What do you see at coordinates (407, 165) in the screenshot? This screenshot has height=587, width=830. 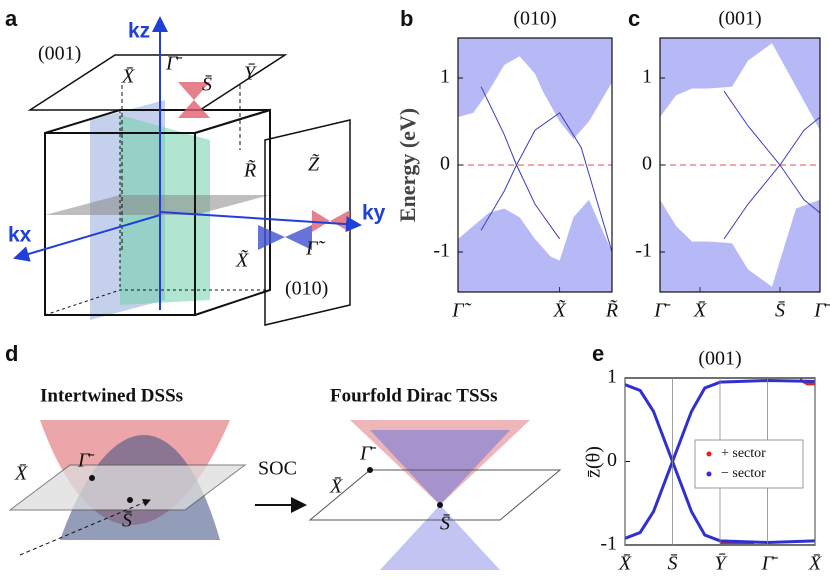 I see `y-axis-label: Energy (eV)` at bounding box center [407, 165].